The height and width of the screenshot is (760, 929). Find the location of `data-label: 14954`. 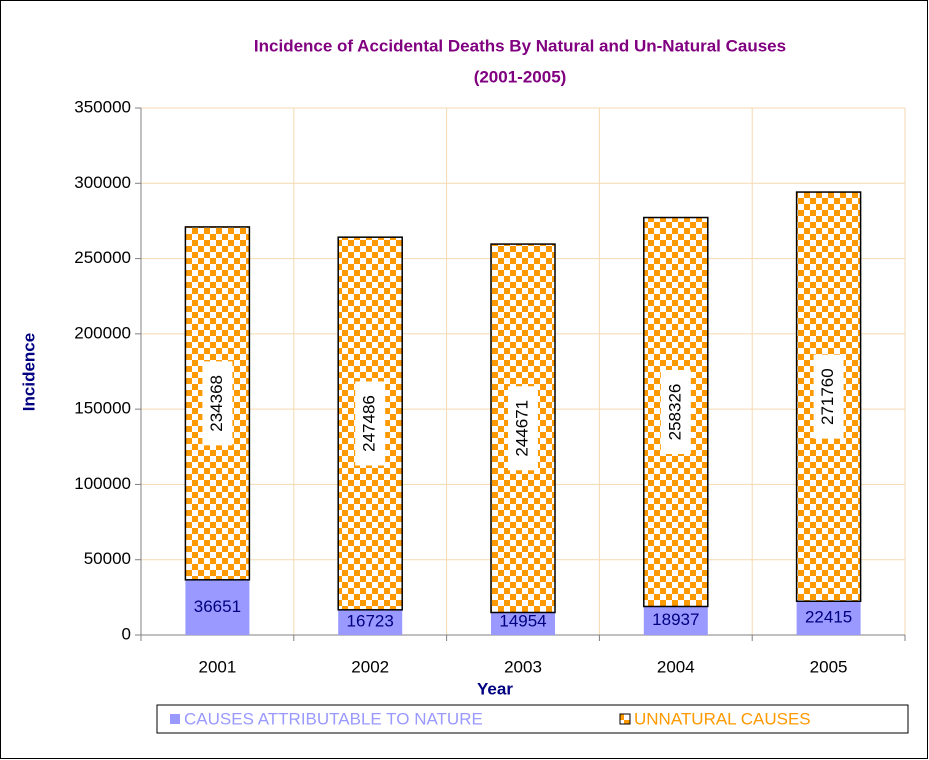

data-label: 14954 is located at coordinates (522, 620).